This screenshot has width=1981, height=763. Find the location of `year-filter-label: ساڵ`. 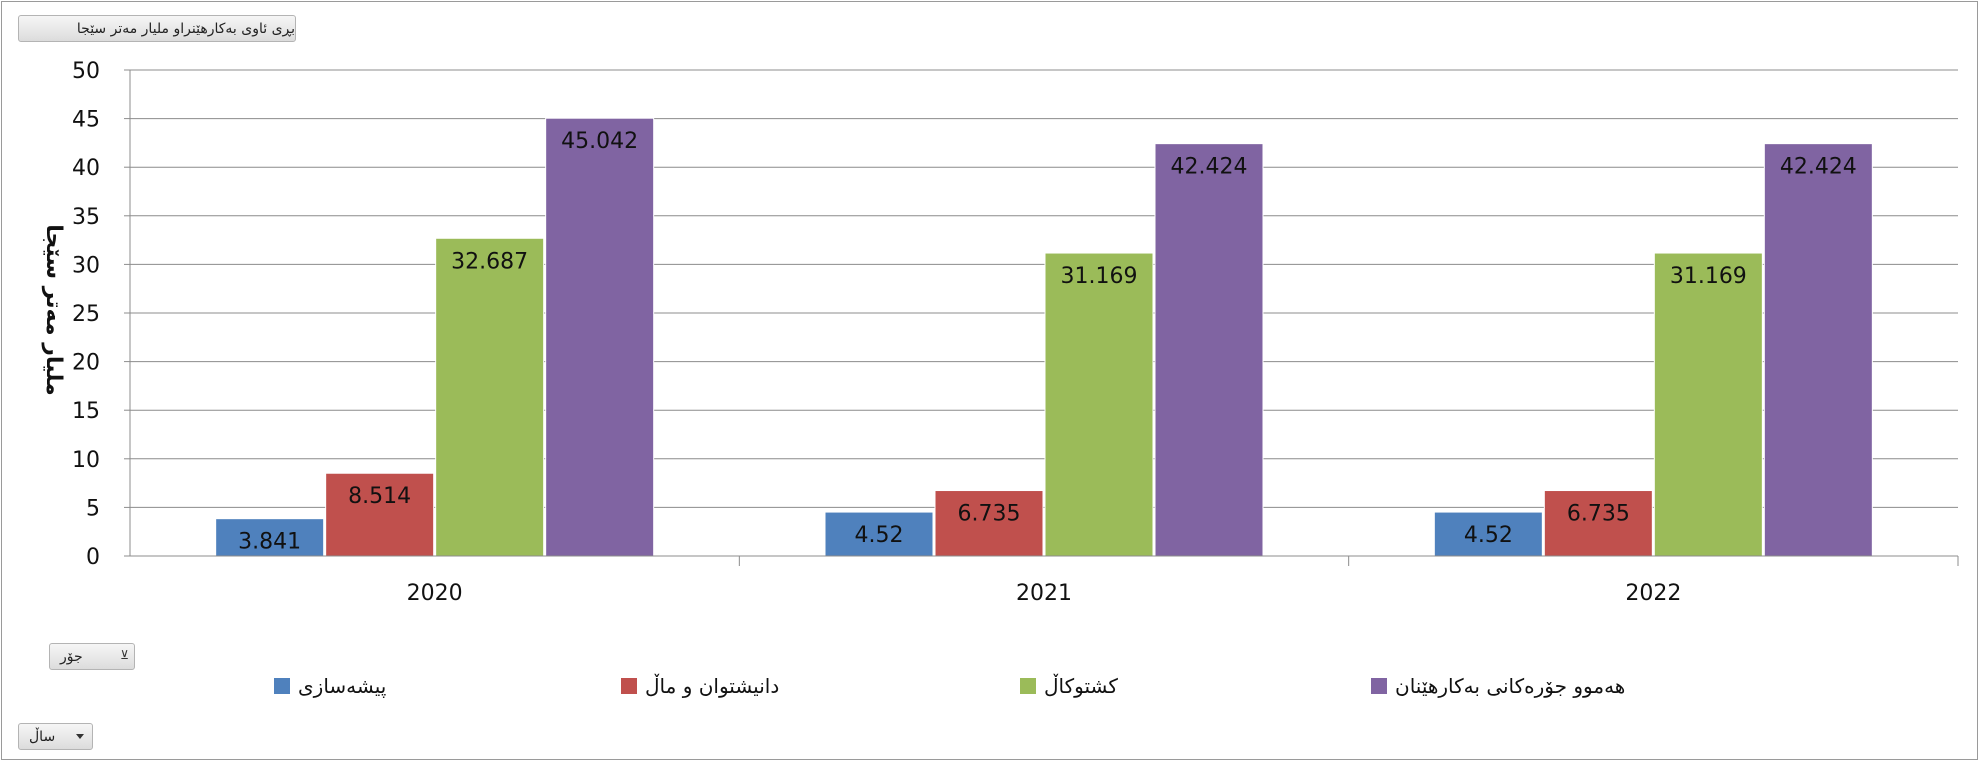

year-filter-label: ساڵ is located at coordinates (42, 736).